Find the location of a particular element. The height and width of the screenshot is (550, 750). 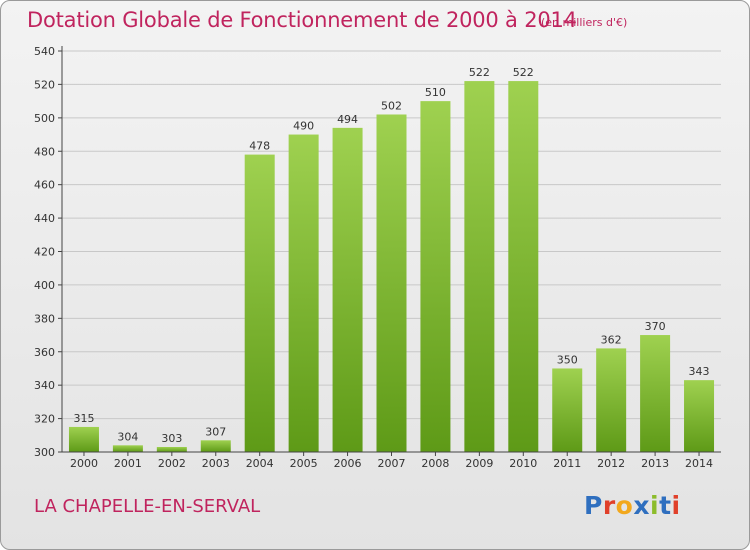

x-tick-label: 2007 is located at coordinates (392, 463).